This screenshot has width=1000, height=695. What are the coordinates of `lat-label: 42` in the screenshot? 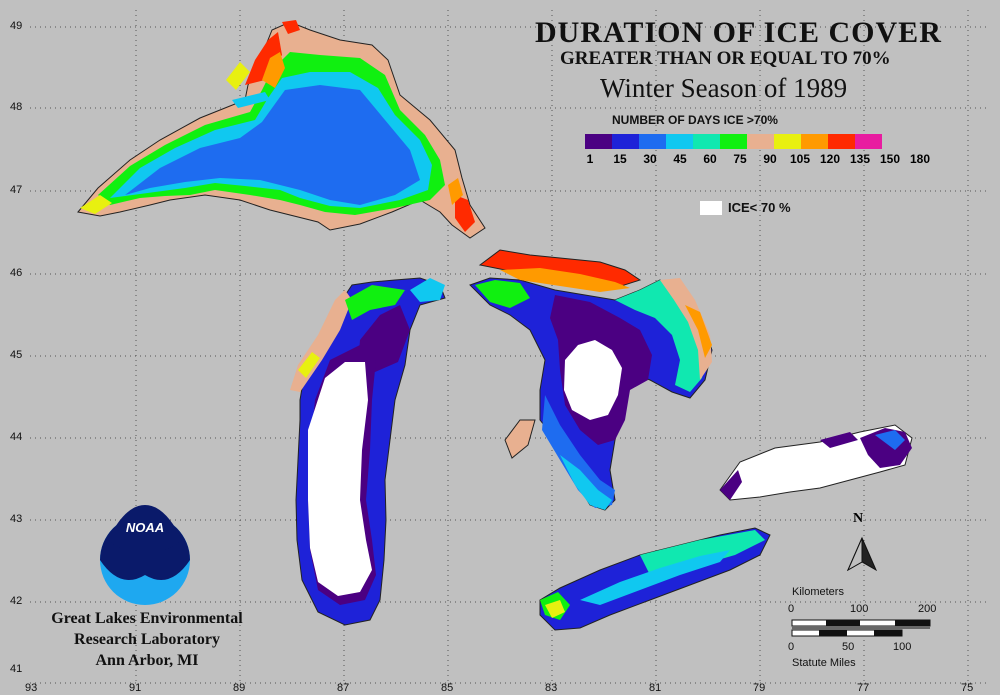 It's located at (16, 601).